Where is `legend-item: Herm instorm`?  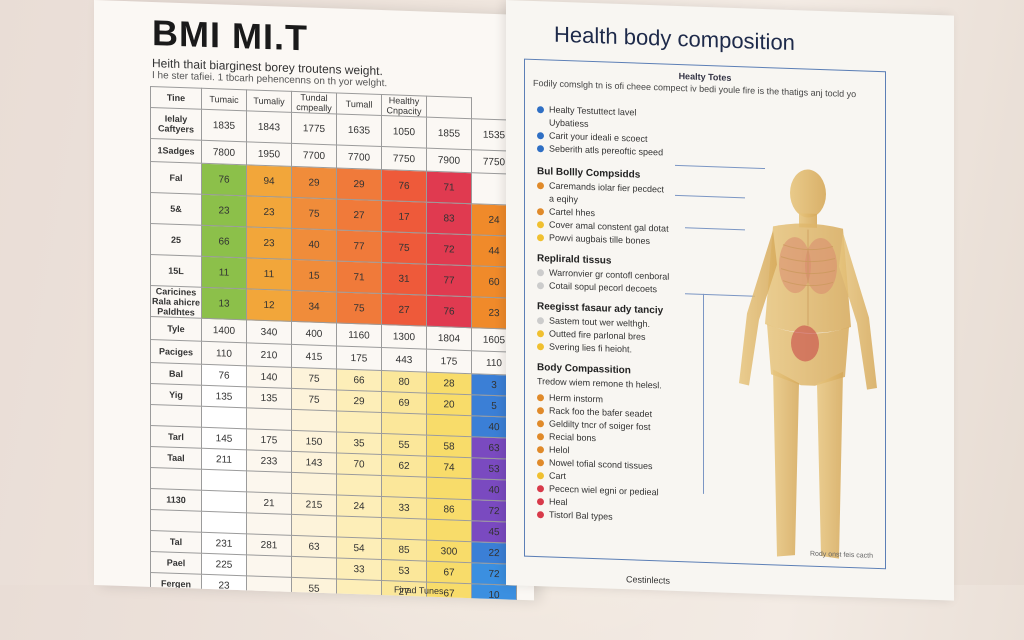 legend-item: Herm instorm is located at coordinates (570, 398).